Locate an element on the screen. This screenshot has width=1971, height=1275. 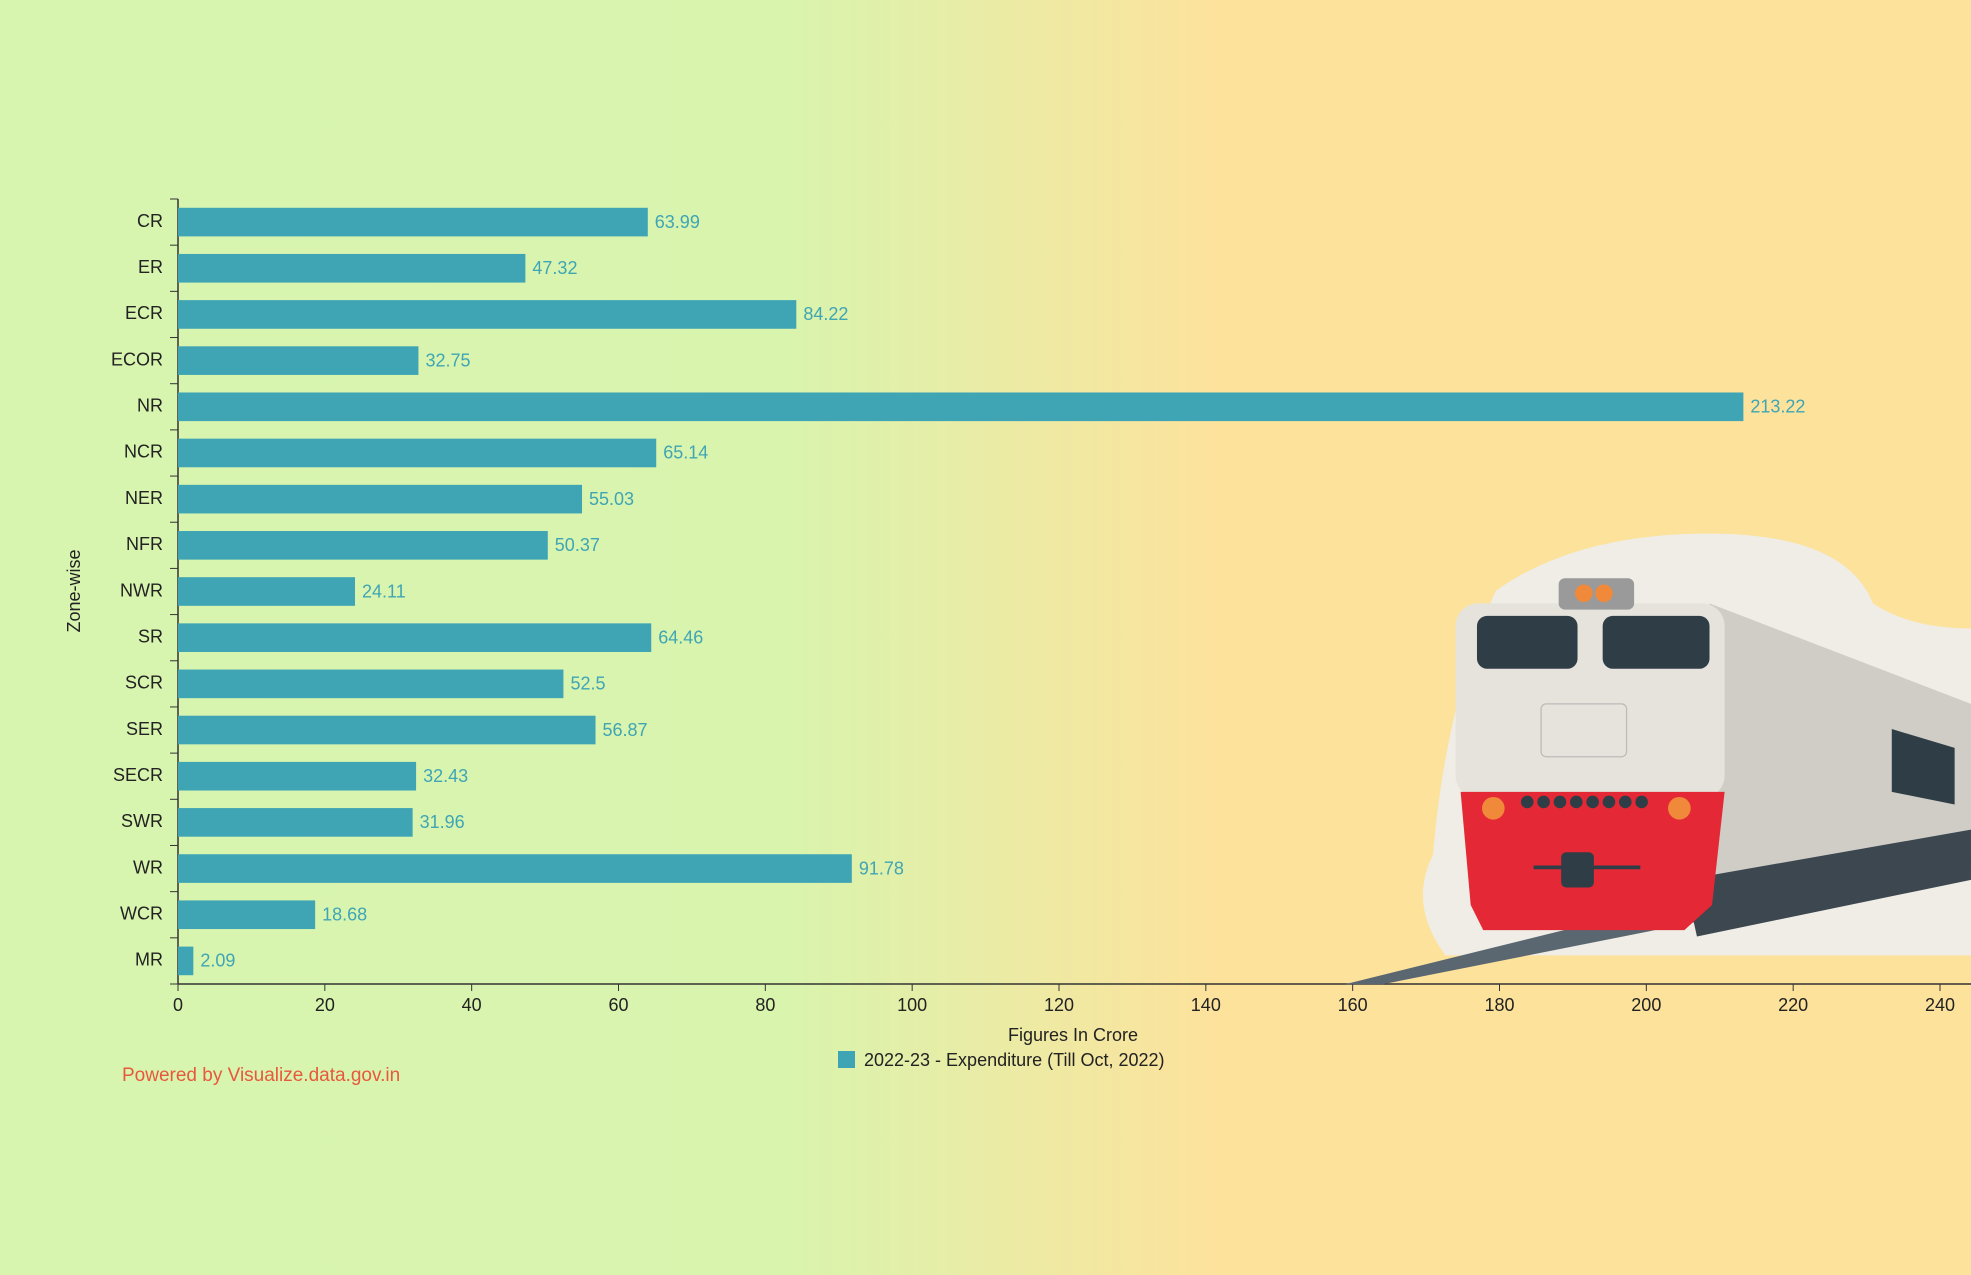
y-tick-label: NWR is located at coordinates (141, 590).